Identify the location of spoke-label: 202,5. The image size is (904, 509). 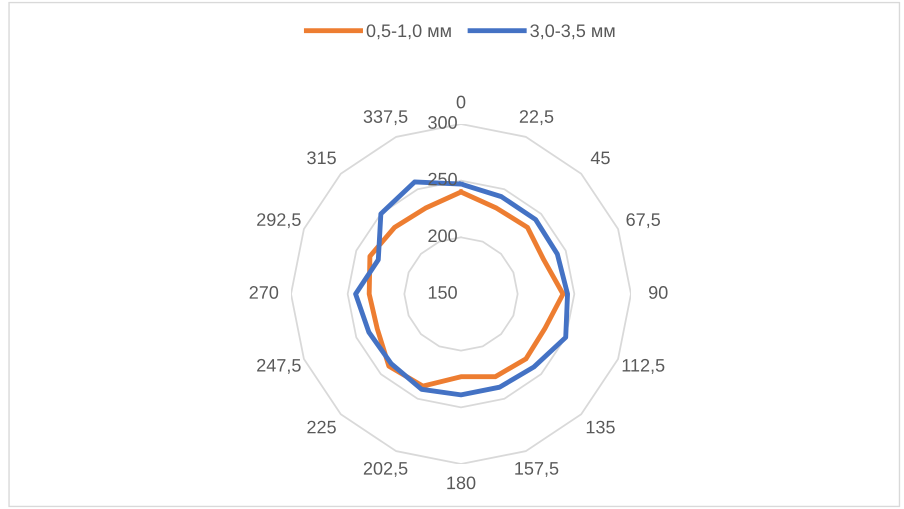
(386, 469).